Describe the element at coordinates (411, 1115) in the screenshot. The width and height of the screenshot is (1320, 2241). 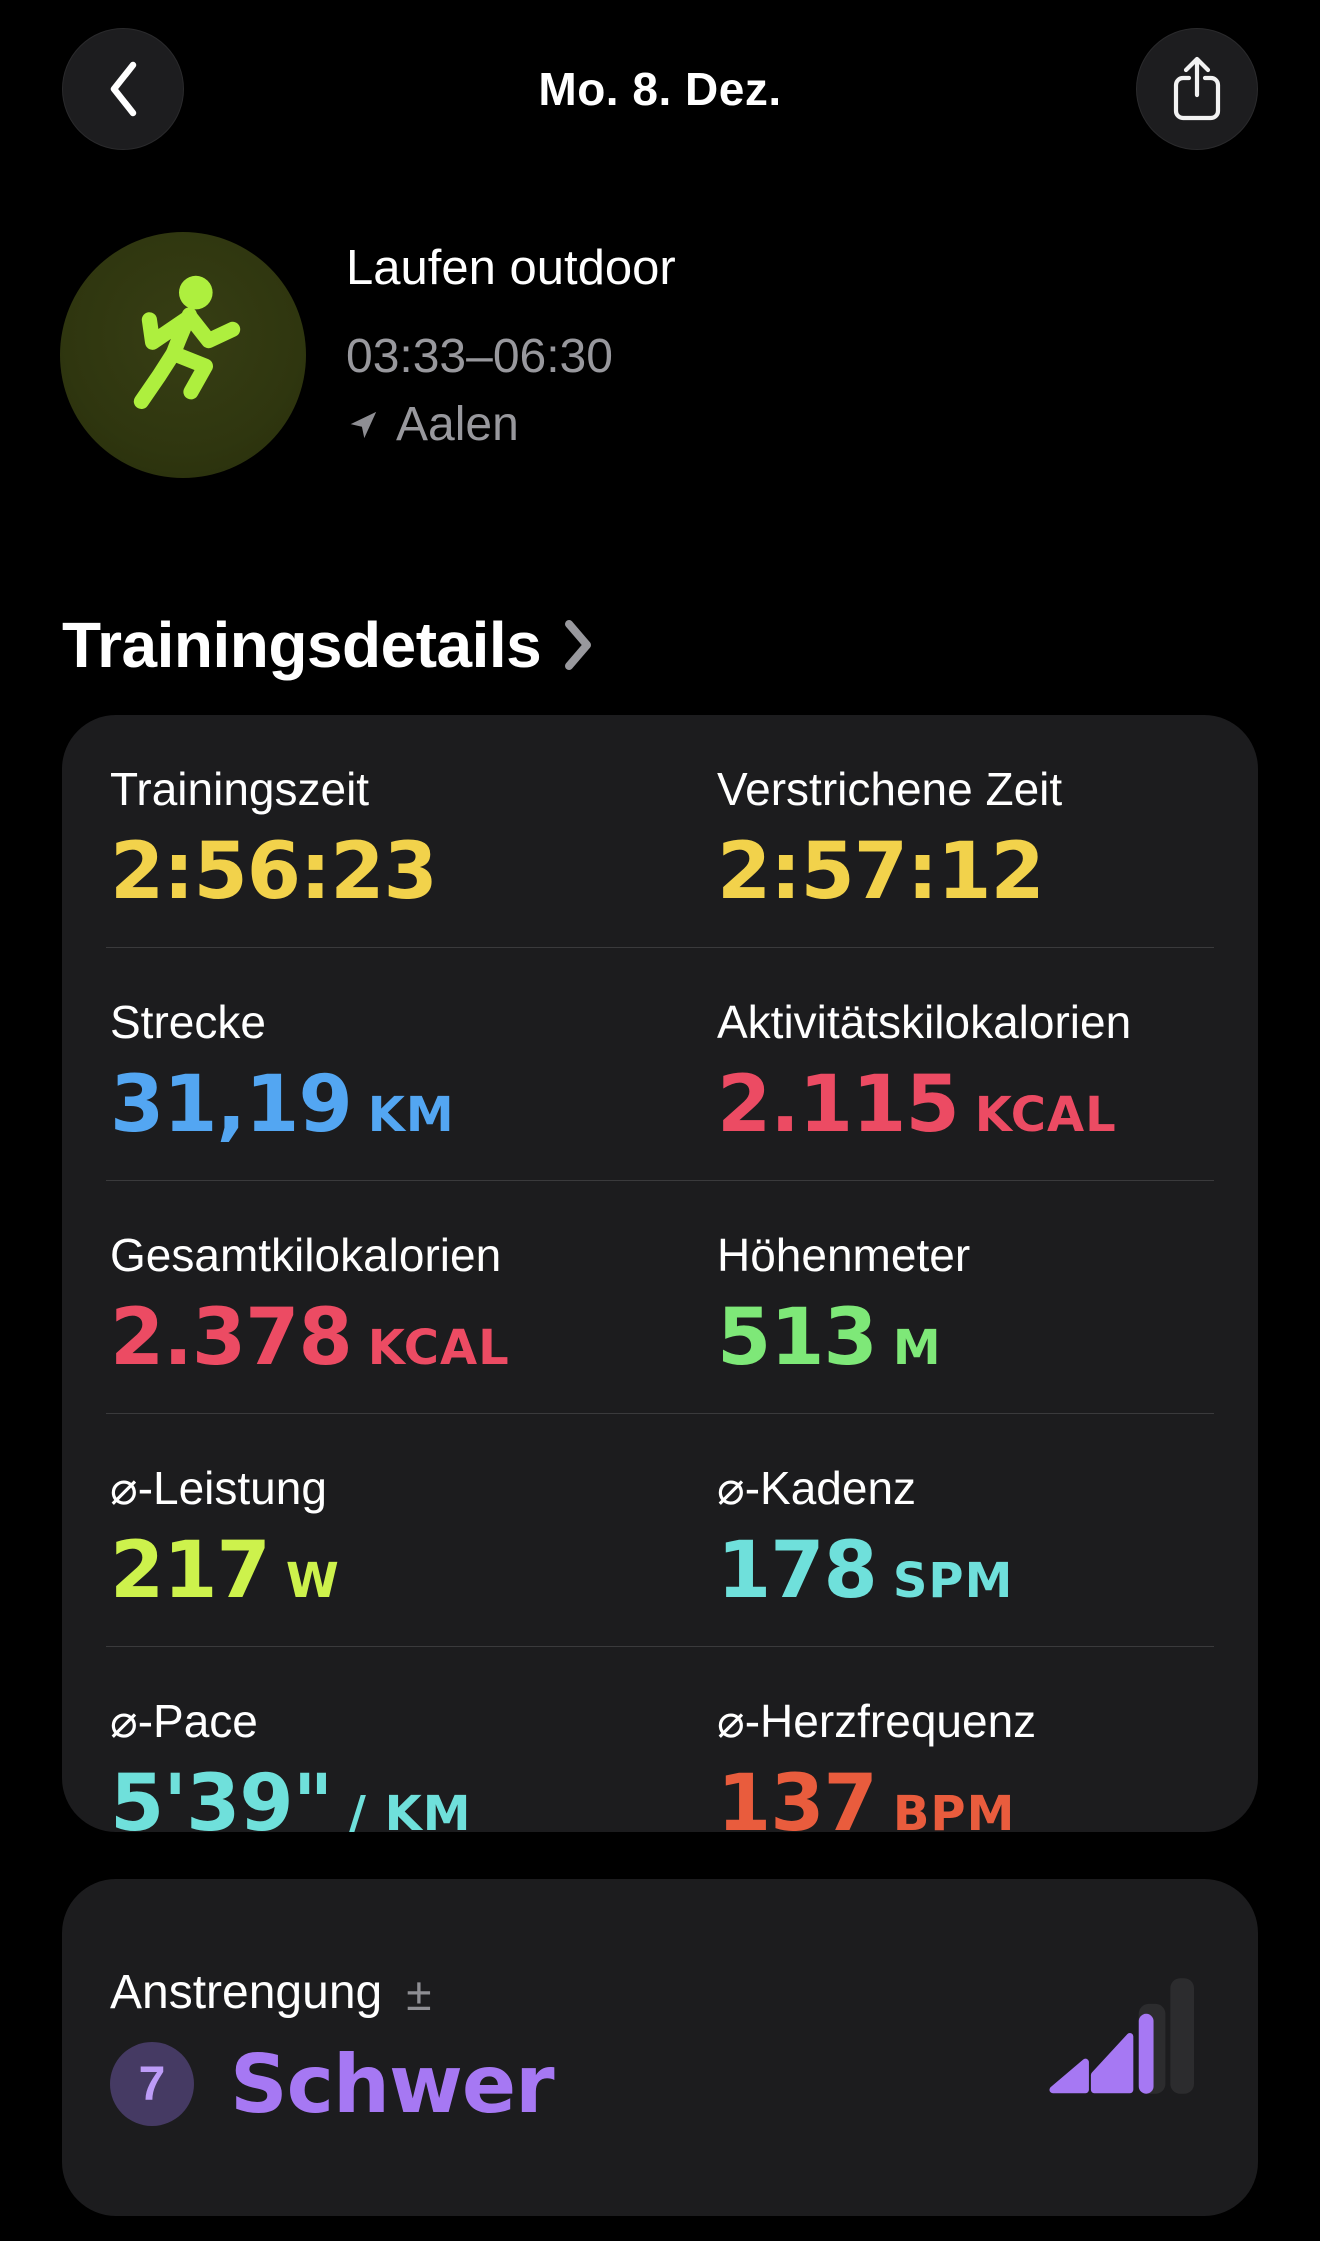
I see `stat-unit: KM` at that location.